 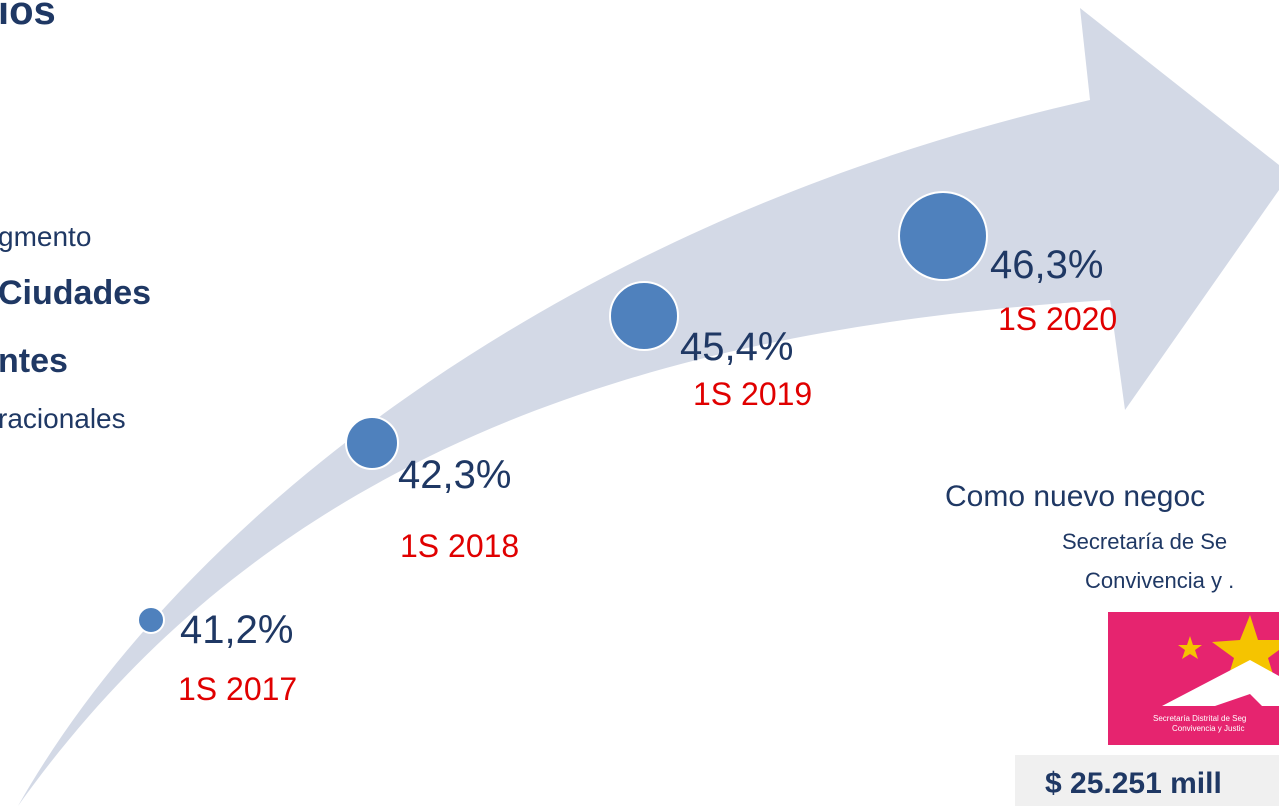 What do you see at coordinates (34, 361) in the screenshot?
I see `left-text: ntes` at bounding box center [34, 361].